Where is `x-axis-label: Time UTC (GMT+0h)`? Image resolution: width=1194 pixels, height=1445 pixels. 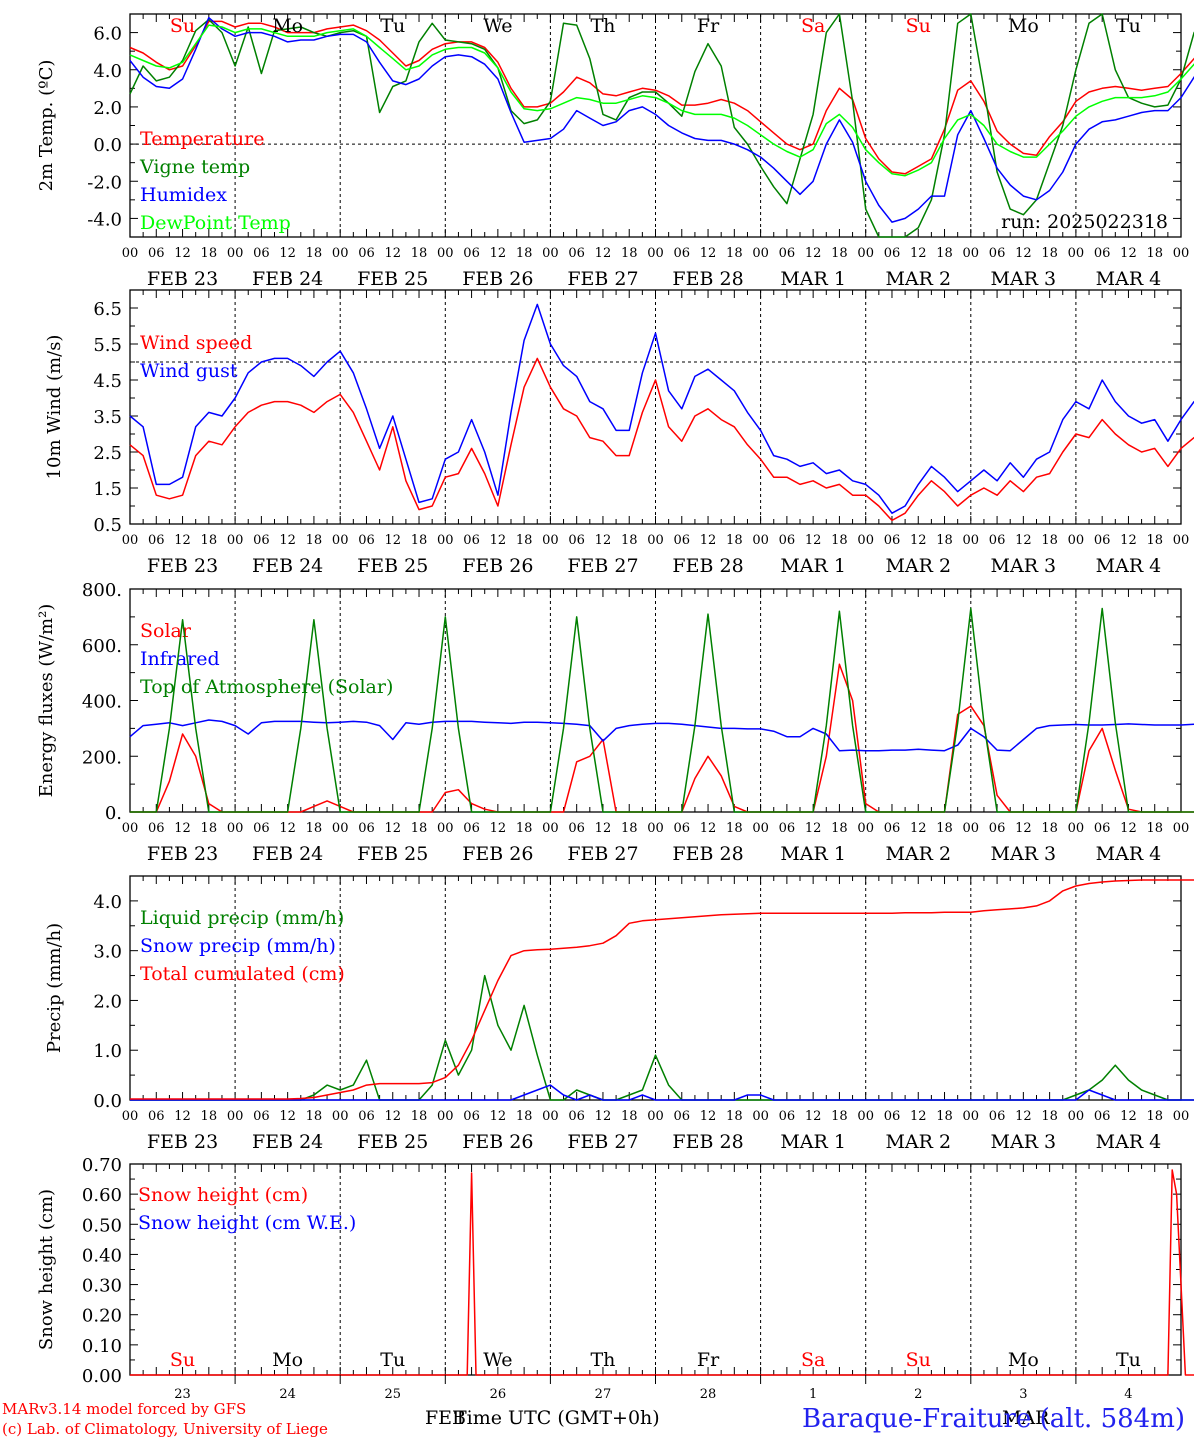
x-axis-label: Time UTC (GMT+0h) is located at coordinates (557, 1418).